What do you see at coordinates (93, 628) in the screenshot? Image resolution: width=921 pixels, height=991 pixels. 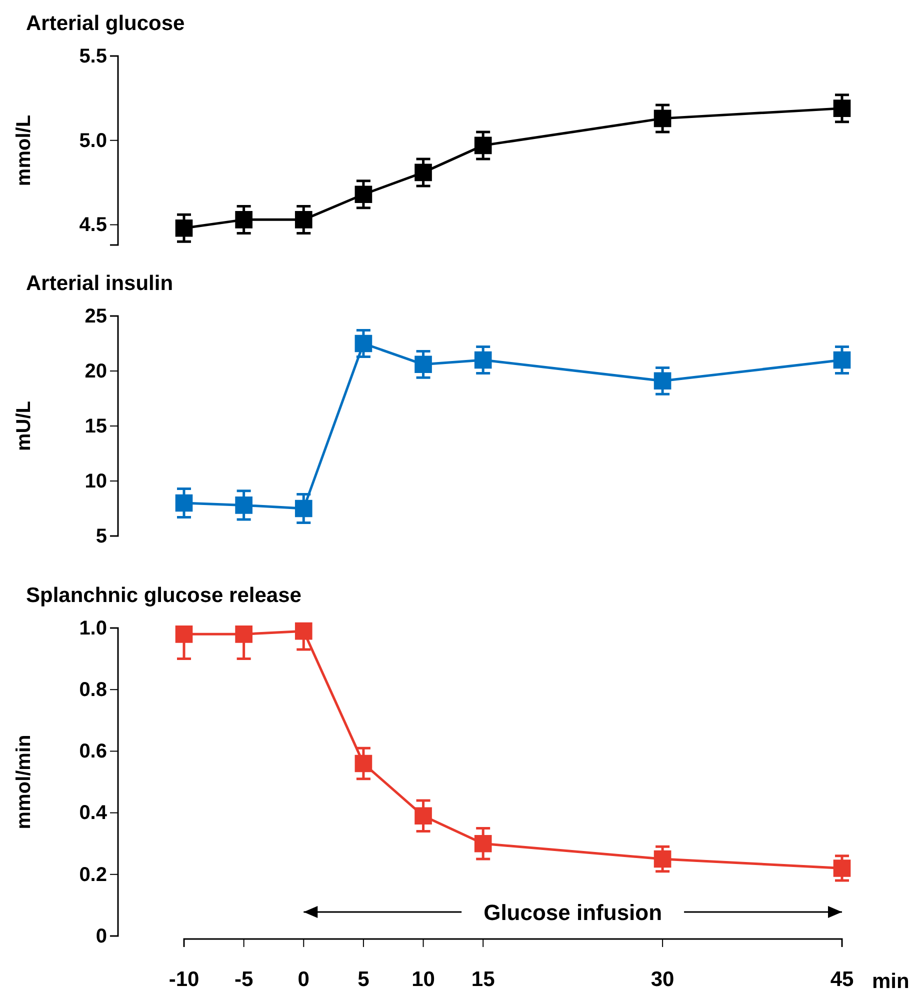 I see `y-tick-label: 1.0` at bounding box center [93, 628].